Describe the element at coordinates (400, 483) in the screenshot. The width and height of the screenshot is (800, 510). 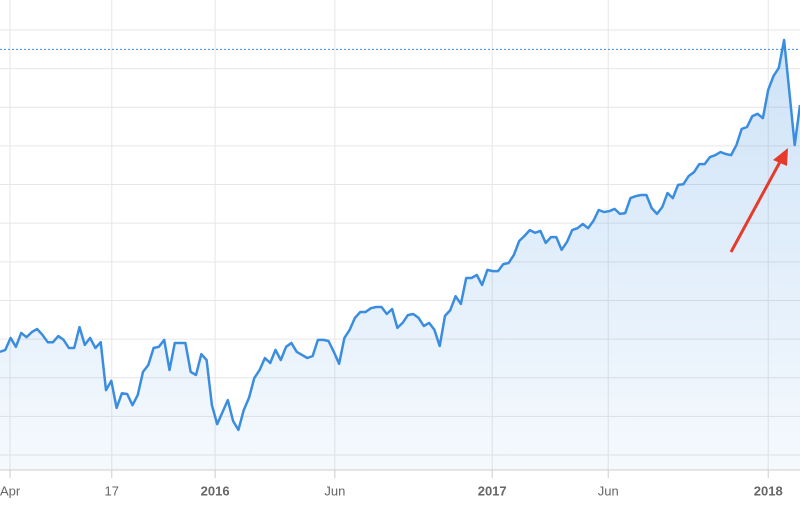
I see `x-axis: Apr 17 2016 Jun 2017 Jun 2018` at that location.